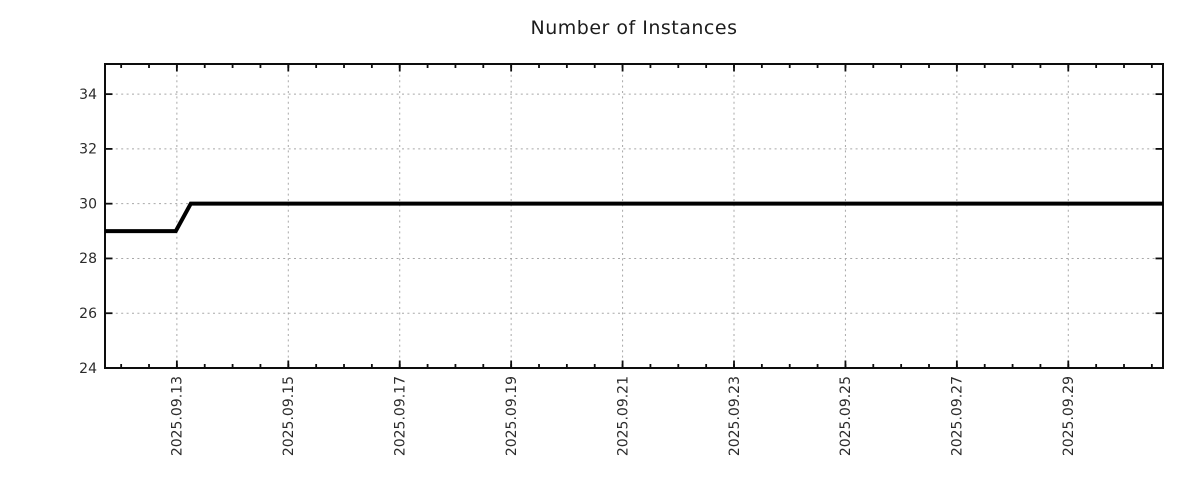  I want to click on x-tick-label: 2025.09.23, so click(735, 416).